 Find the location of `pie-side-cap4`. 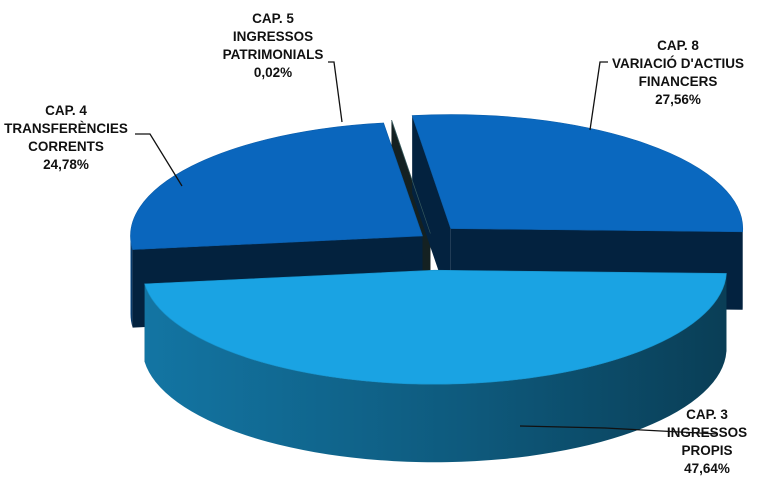

pie-side-cap4 is located at coordinates (131, 281).